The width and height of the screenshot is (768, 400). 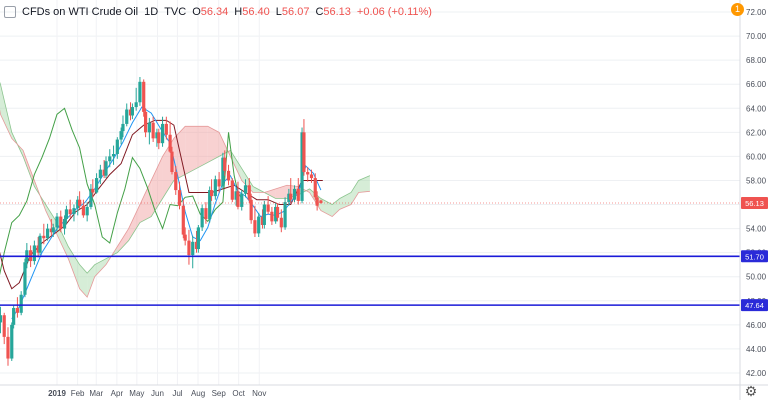 What do you see at coordinates (737, 9) in the screenshot?
I see `alert-badge: 1` at bounding box center [737, 9].